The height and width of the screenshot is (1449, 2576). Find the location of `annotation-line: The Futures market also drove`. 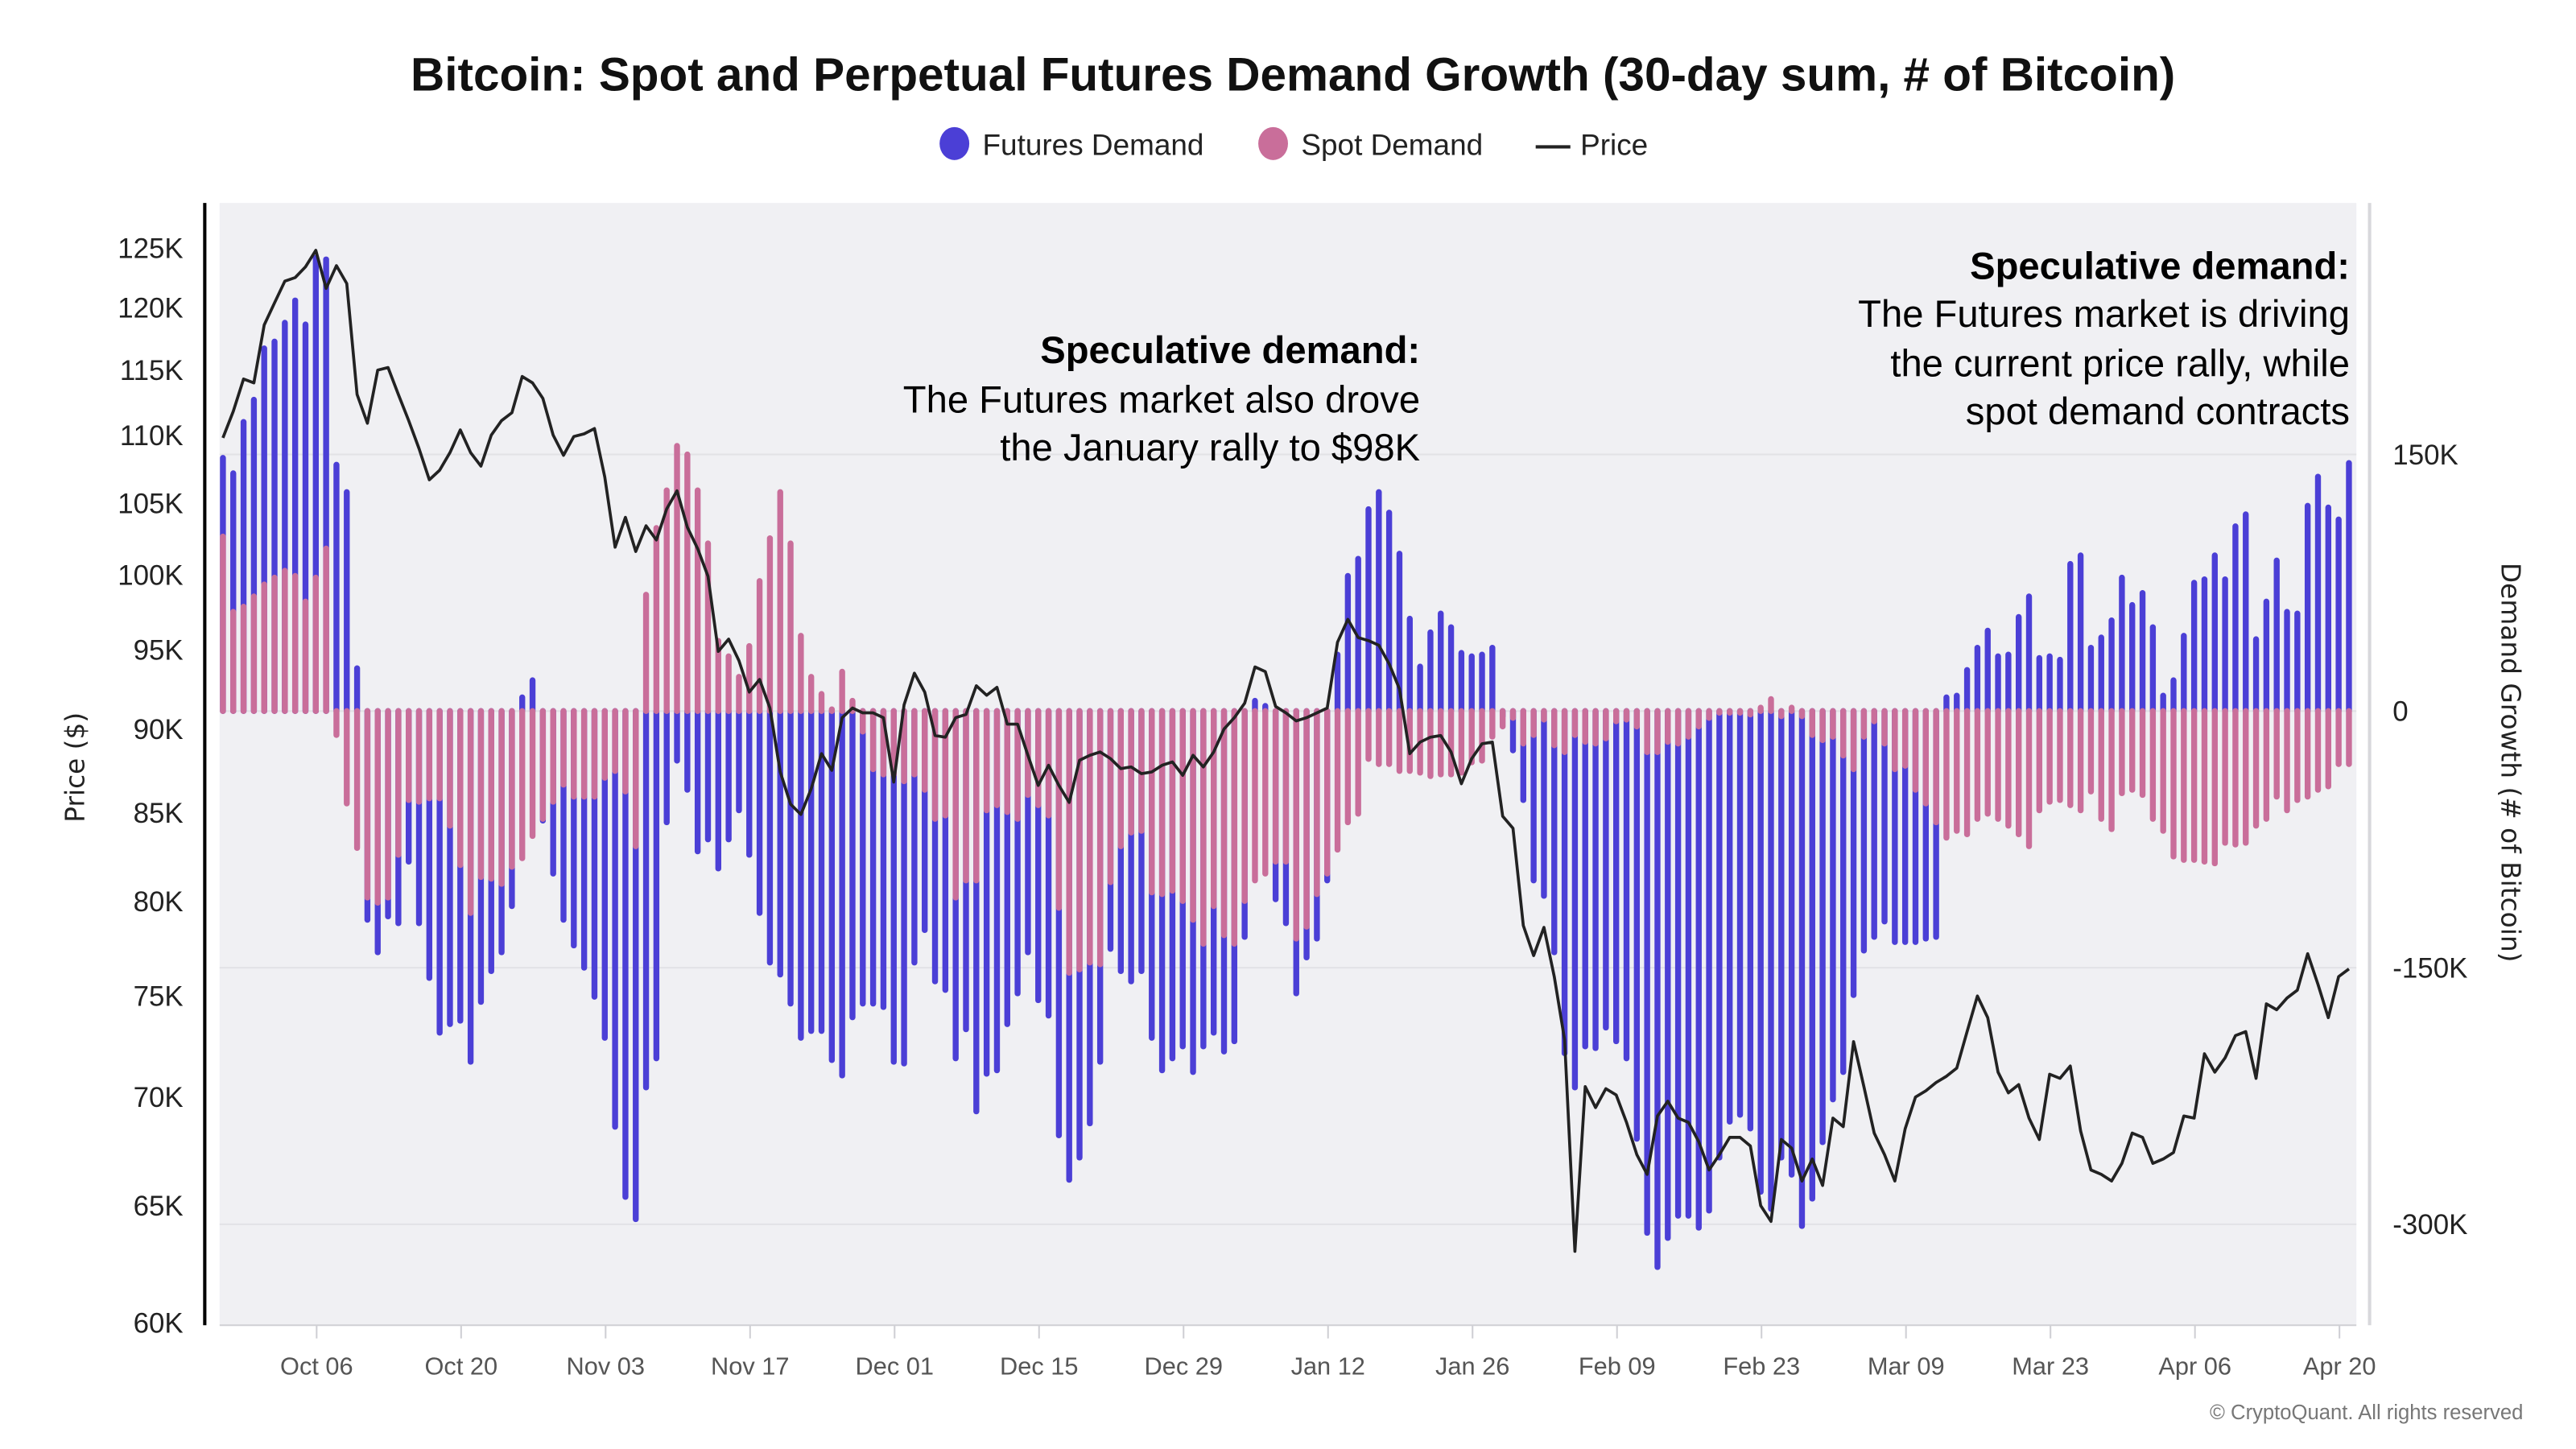

annotation-line: The Futures market also drove is located at coordinates (1161, 399).